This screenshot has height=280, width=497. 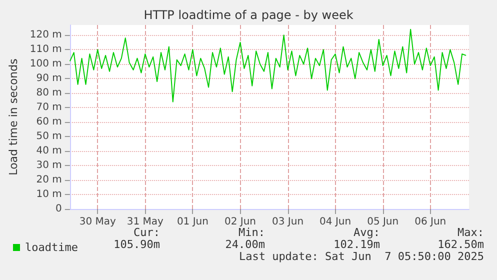 I want to click on y-tick-label: 60 m, so click(x=49, y=122).